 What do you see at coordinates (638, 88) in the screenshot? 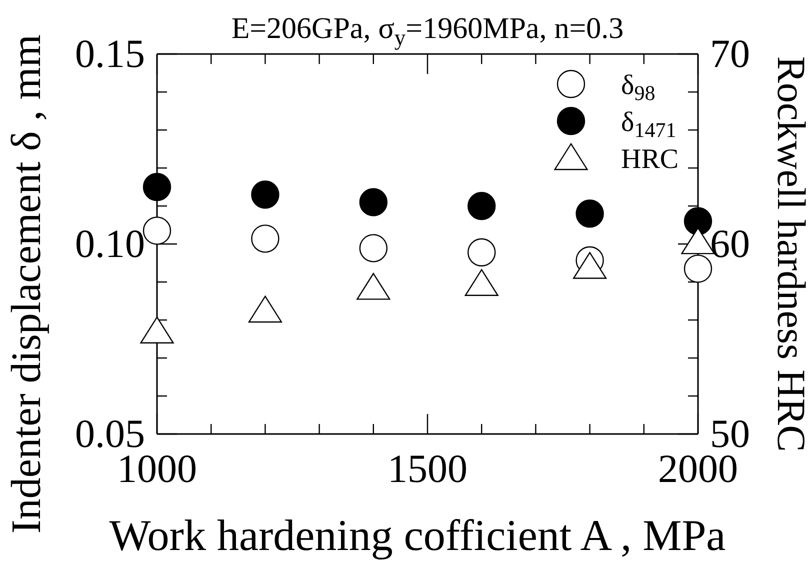
I see `legend-label: δ$_{98}$` at bounding box center [638, 88].